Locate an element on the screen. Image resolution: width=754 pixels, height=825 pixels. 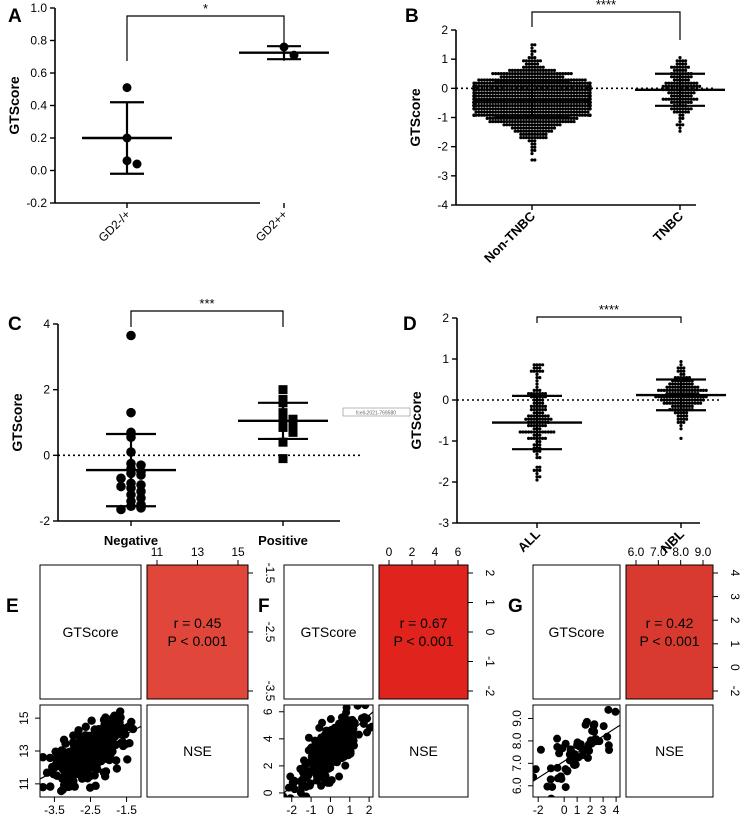
fit-line is located at coordinates (328, 752).